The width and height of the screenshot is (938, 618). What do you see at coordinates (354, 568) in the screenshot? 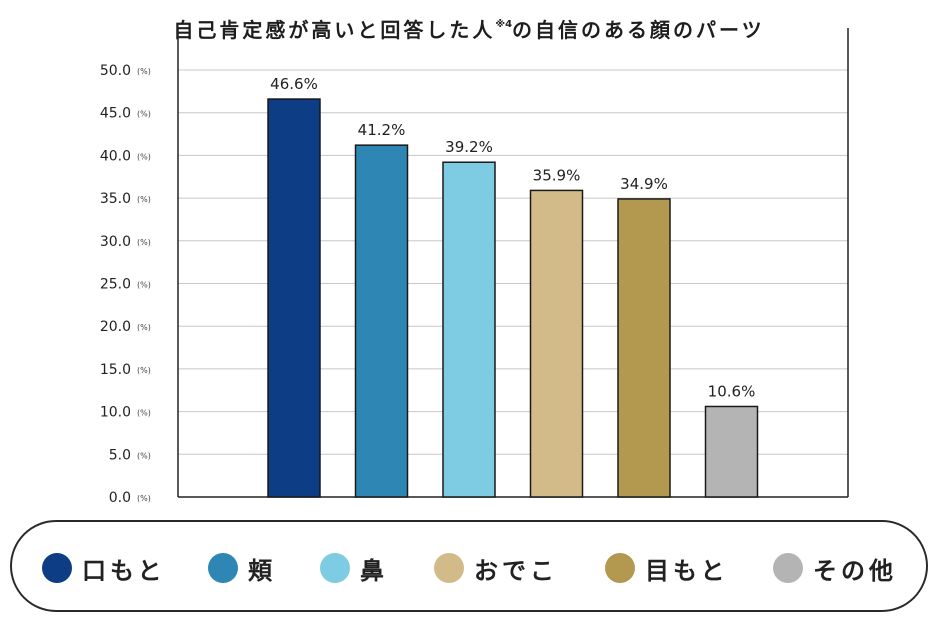
I see `legend-item: 鼻` at bounding box center [354, 568].